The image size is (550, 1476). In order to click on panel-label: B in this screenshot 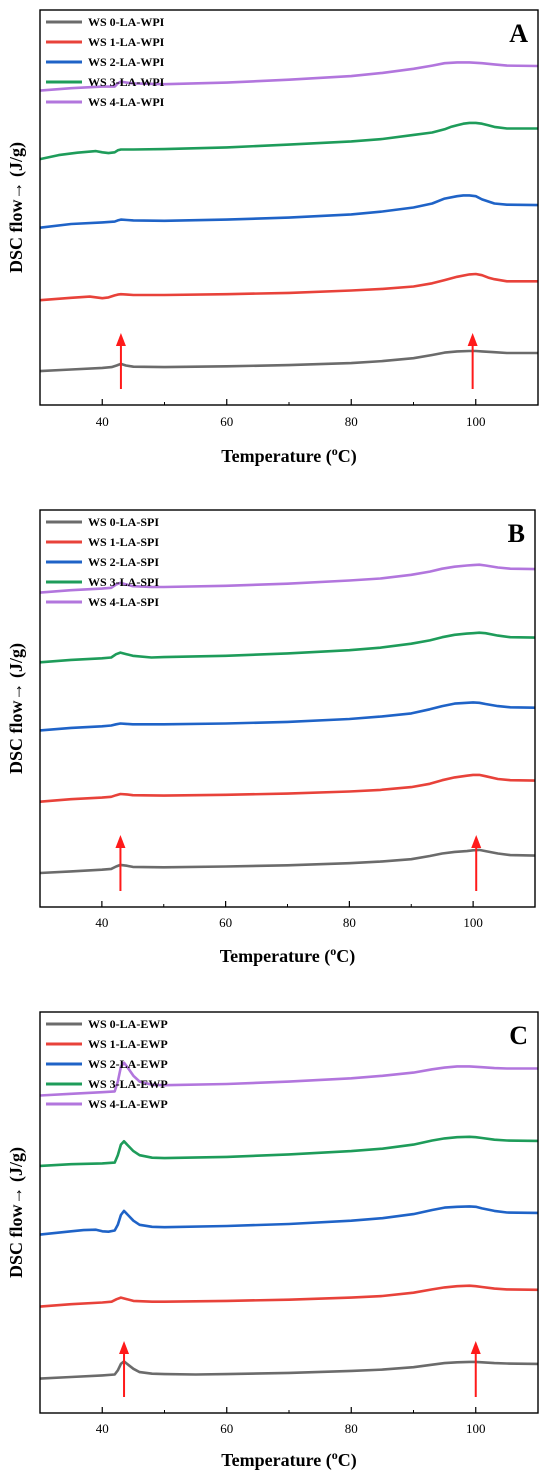, I will do `click(516, 533)`.